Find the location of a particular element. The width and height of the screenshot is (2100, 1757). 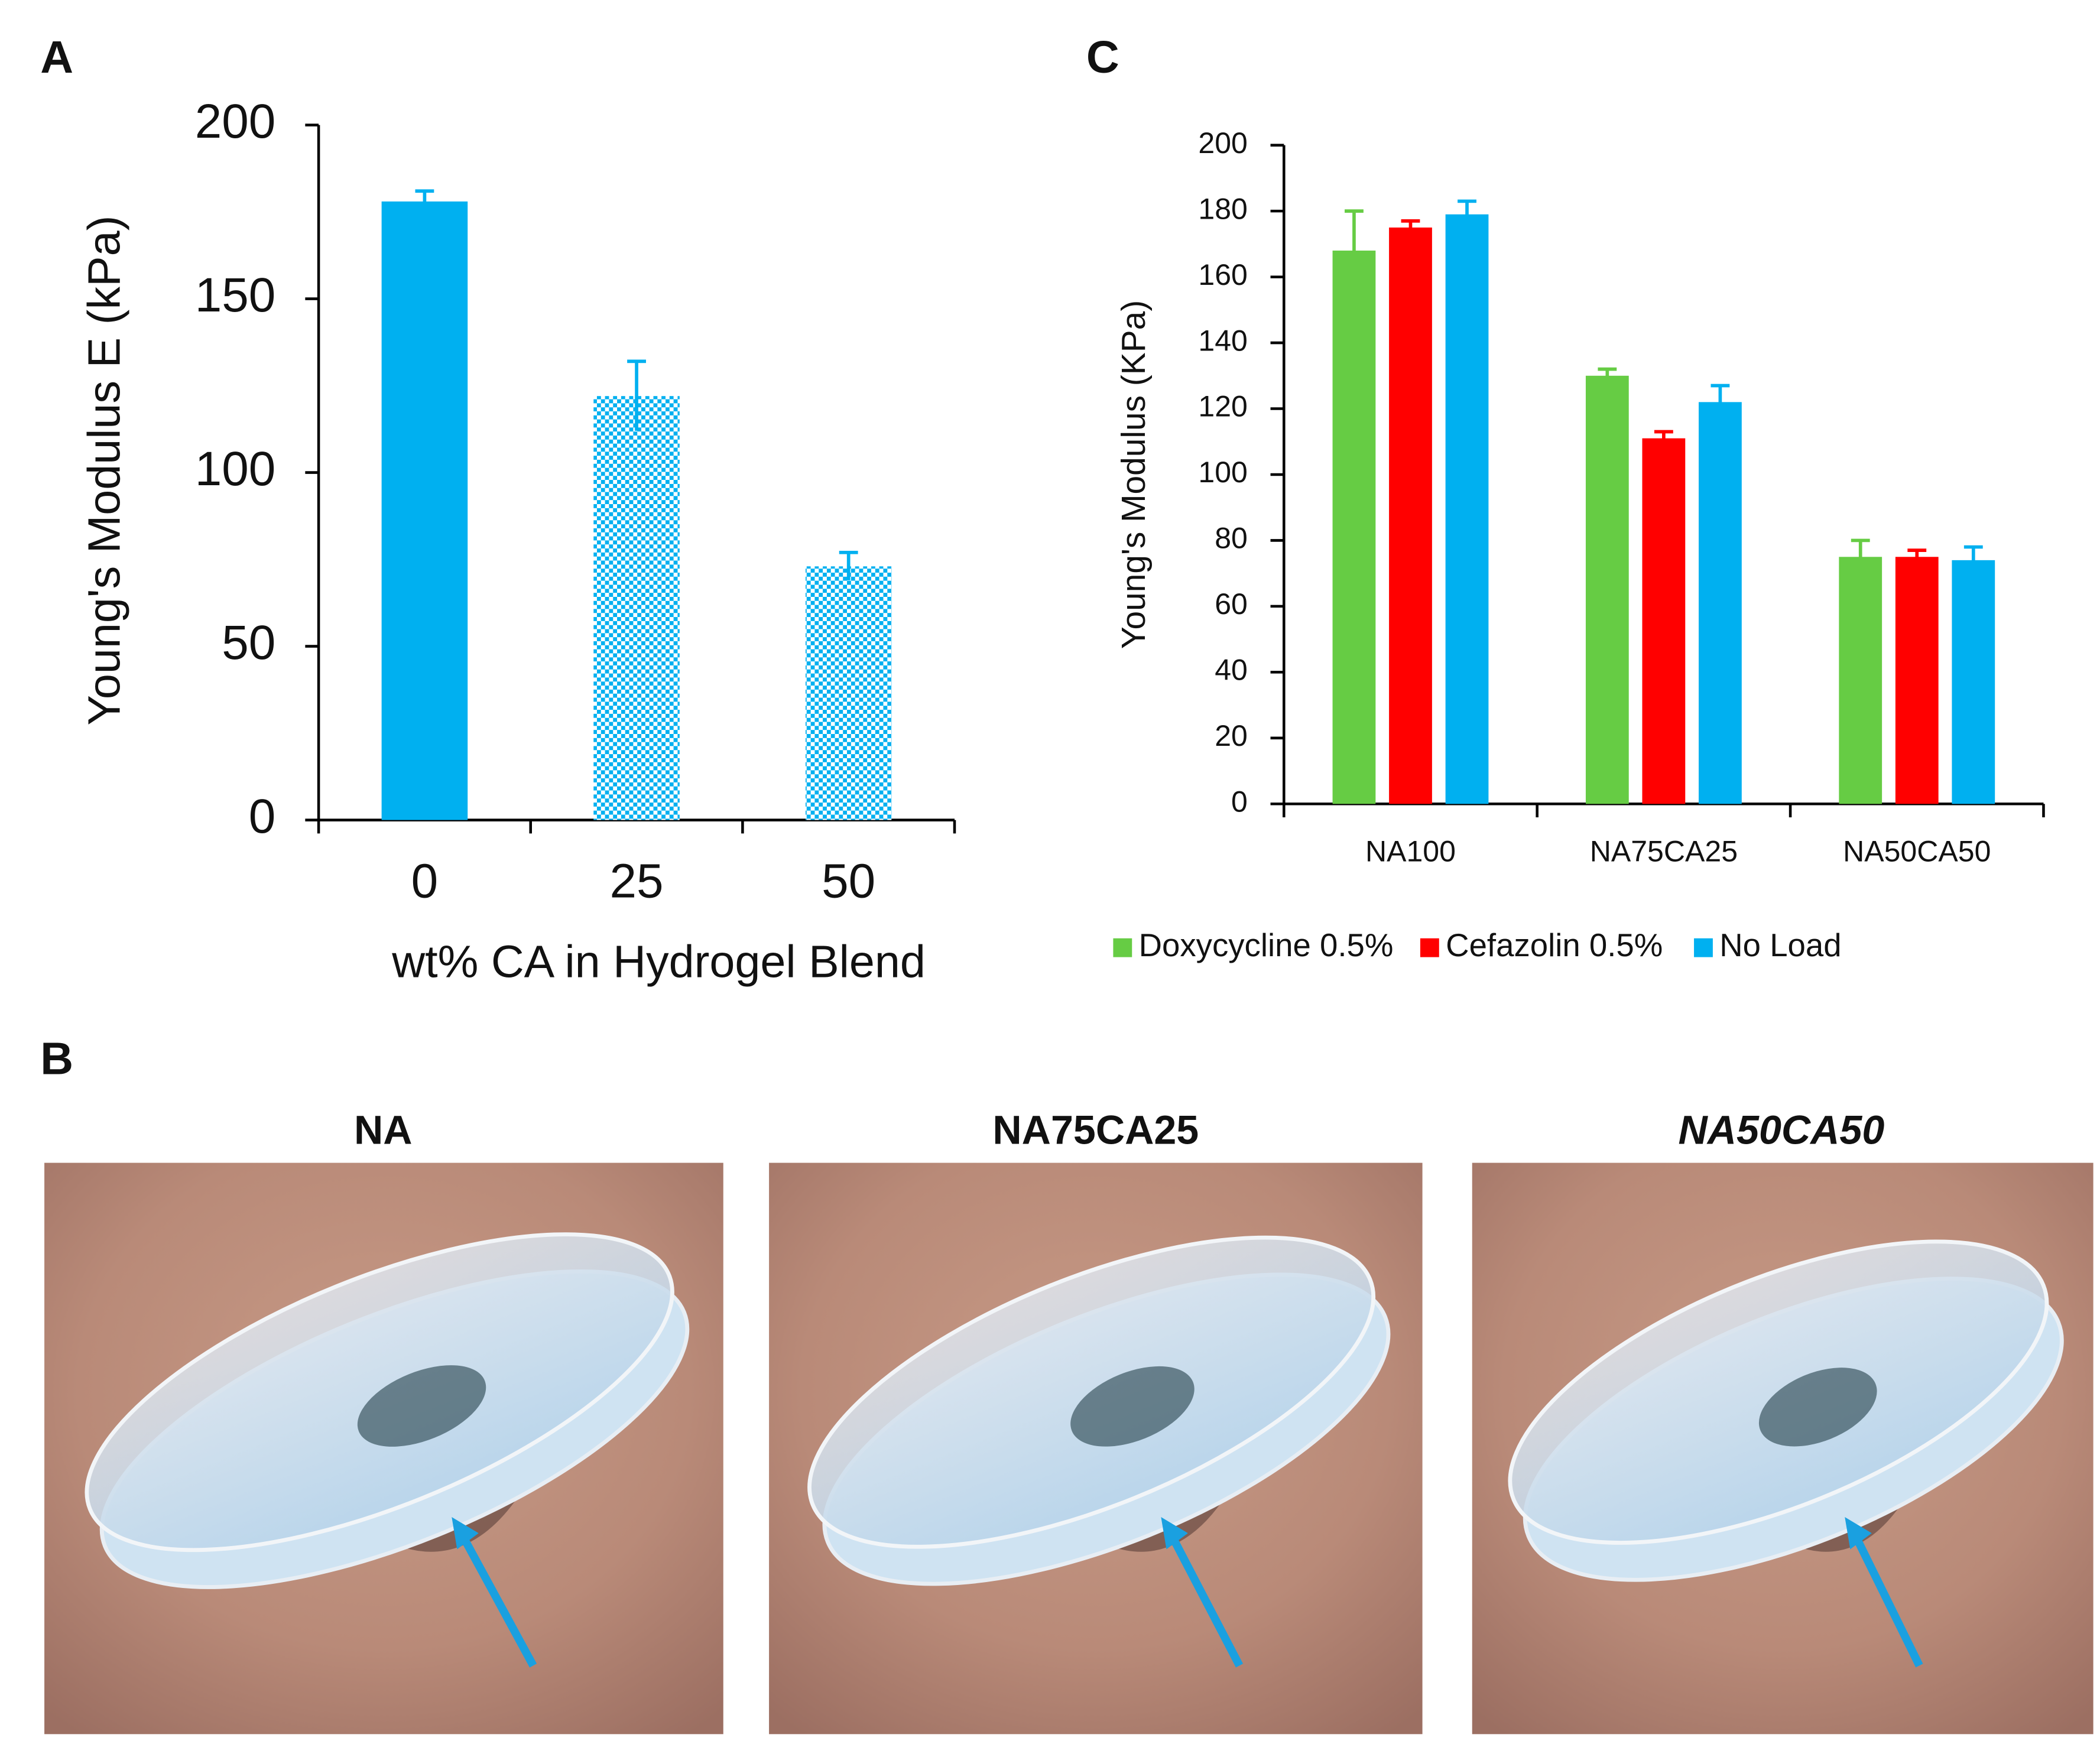

y-tick-label: 60 is located at coordinates (1231, 604).